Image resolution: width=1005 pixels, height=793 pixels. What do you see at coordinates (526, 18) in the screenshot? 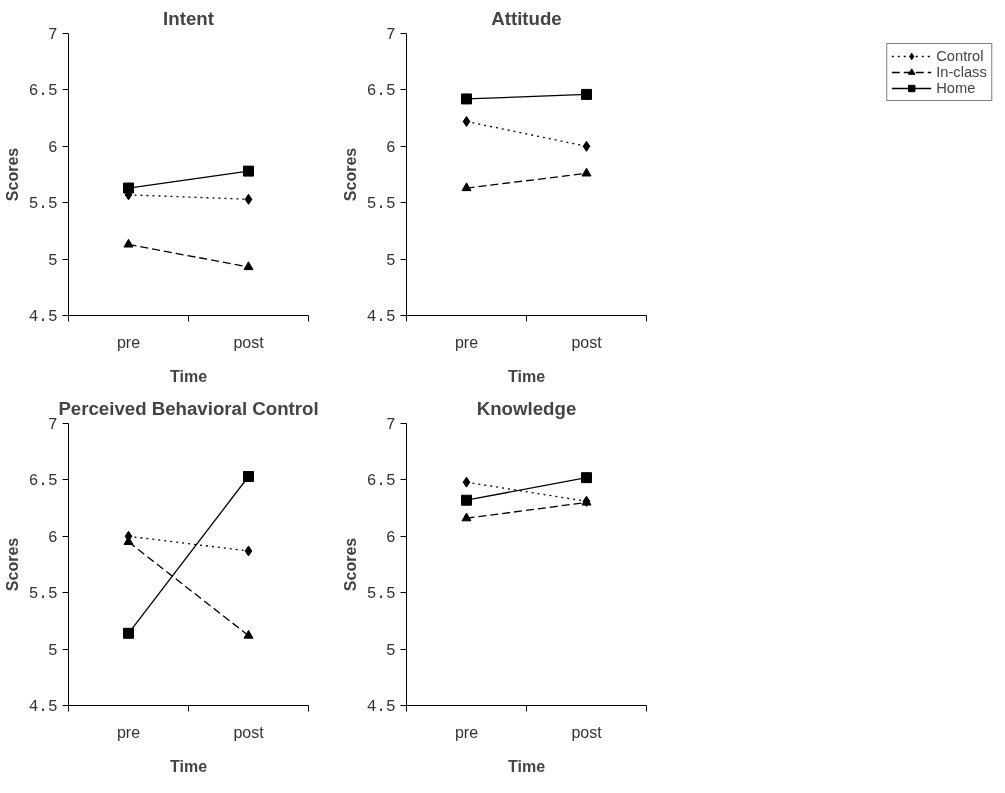
I see `chart-title: Attitude` at bounding box center [526, 18].